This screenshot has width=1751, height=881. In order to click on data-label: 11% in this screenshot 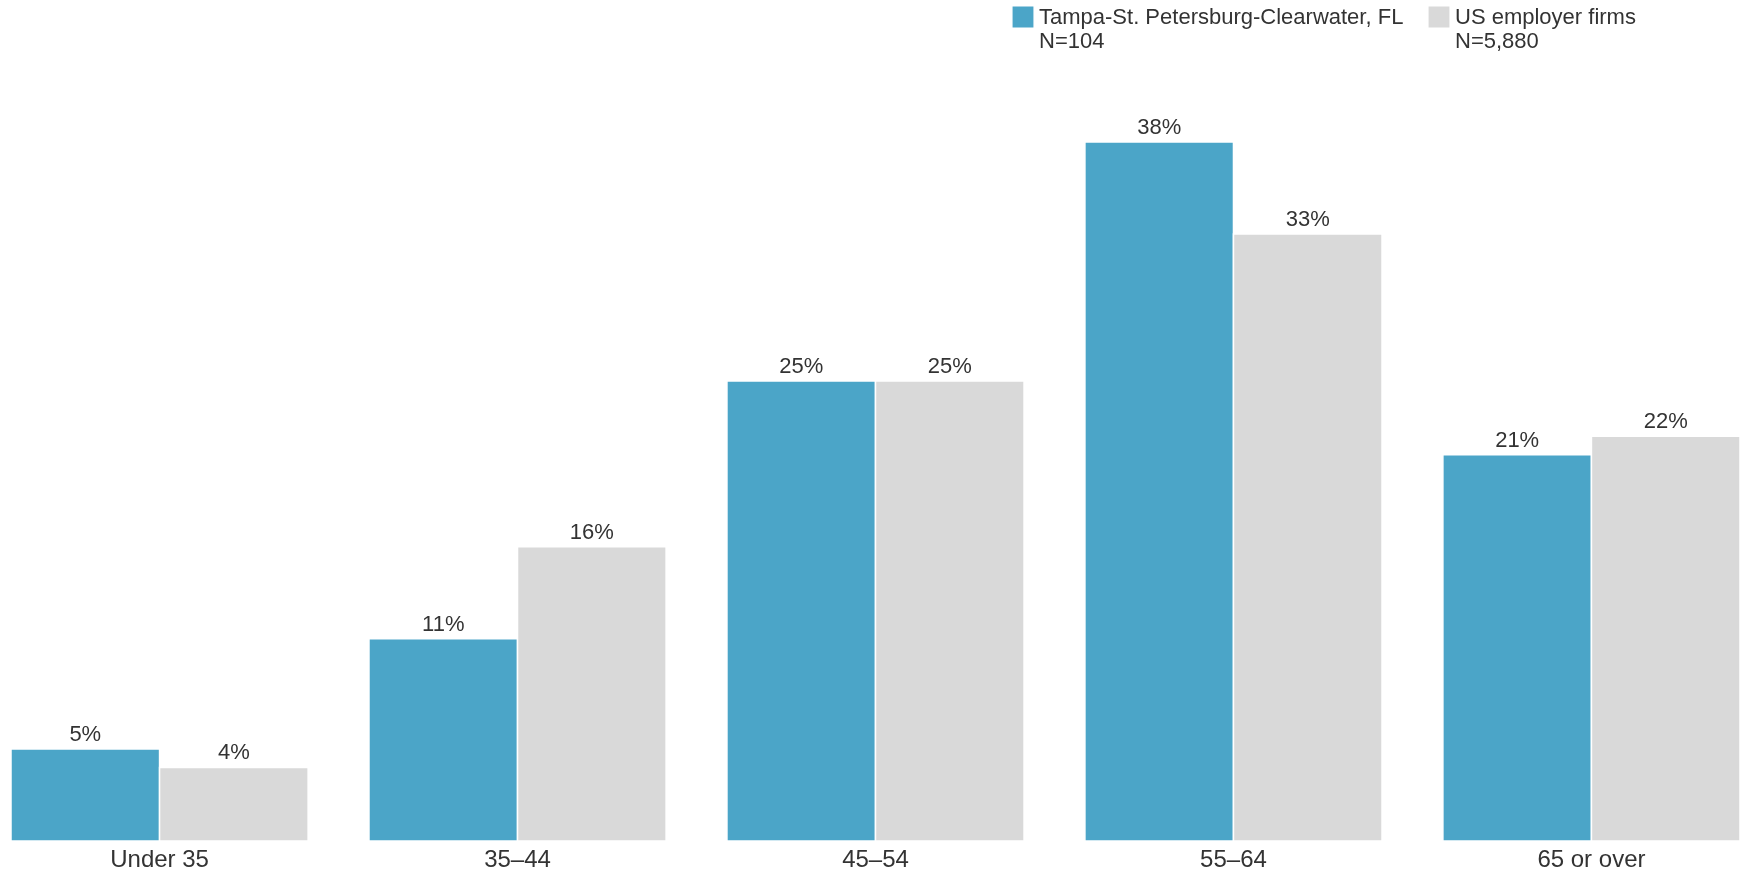, I will do `click(443, 623)`.